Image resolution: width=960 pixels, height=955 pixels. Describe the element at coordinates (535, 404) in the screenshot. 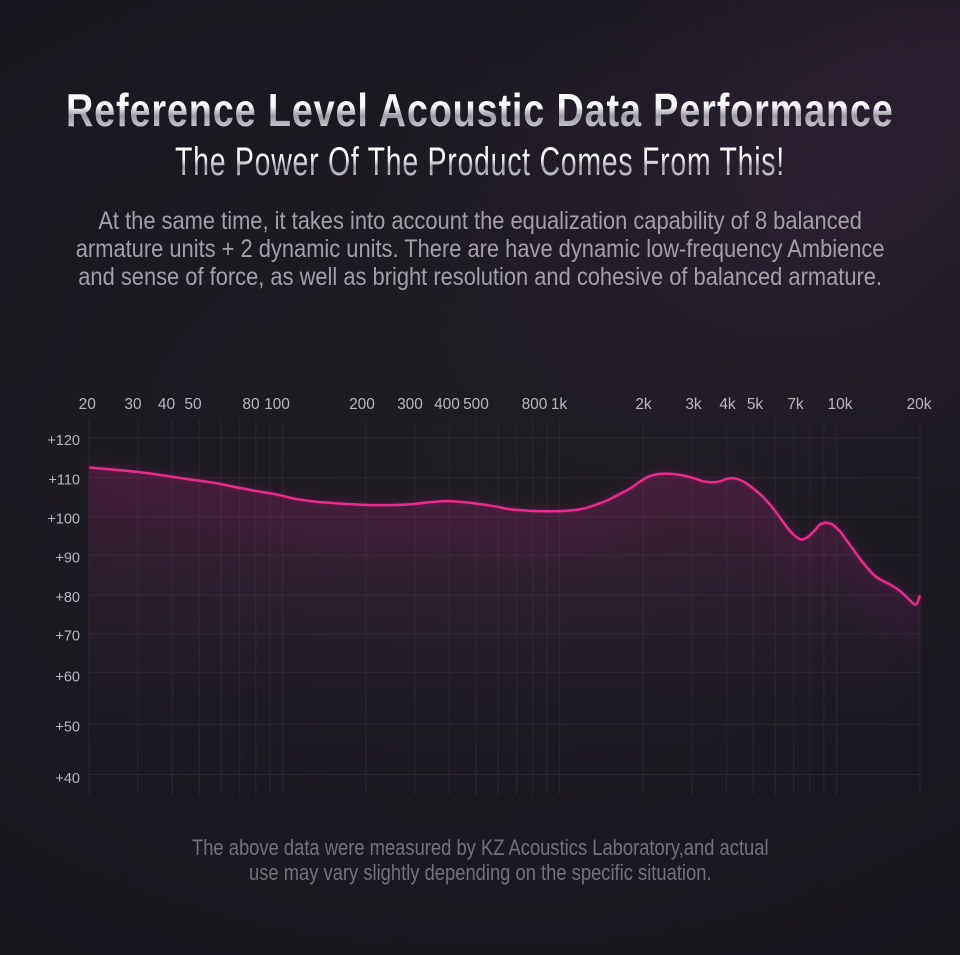

I see `svg-text: 800` at that location.